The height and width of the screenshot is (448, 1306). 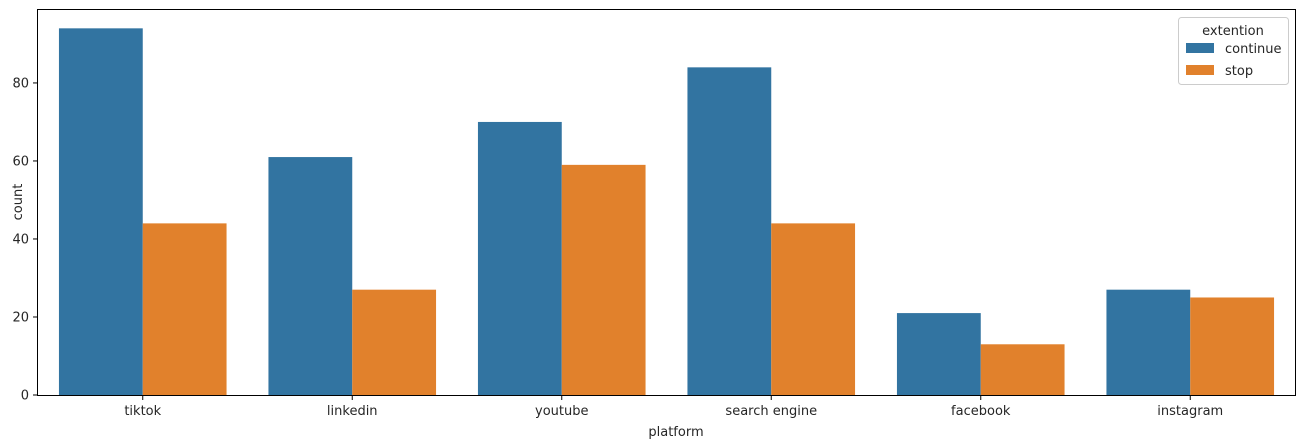 I want to click on legend-label-continue: continue, so click(x=1253, y=49).